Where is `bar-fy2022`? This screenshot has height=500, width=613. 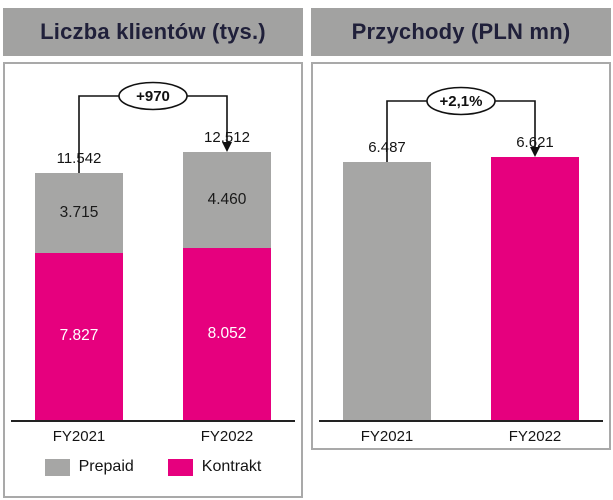 bar-fy2022 is located at coordinates (535, 288).